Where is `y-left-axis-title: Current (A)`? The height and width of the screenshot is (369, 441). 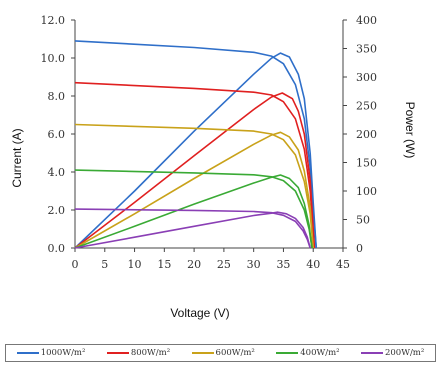 y-left-axis-title: Current (A) is located at coordinates (17, 157).